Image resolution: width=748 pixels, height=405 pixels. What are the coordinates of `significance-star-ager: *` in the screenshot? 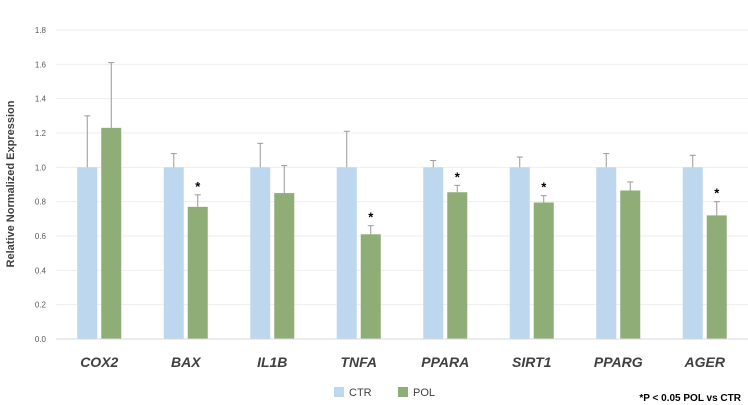 It's located at (717, 193).